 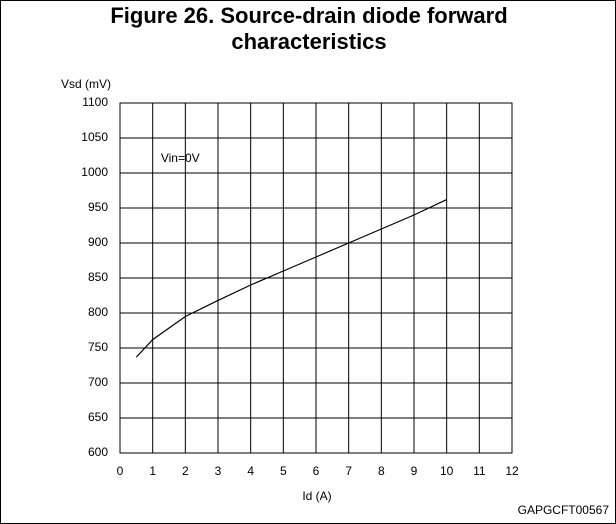 I want to click on y-tick-label: 850, so click(x=98, y=277).